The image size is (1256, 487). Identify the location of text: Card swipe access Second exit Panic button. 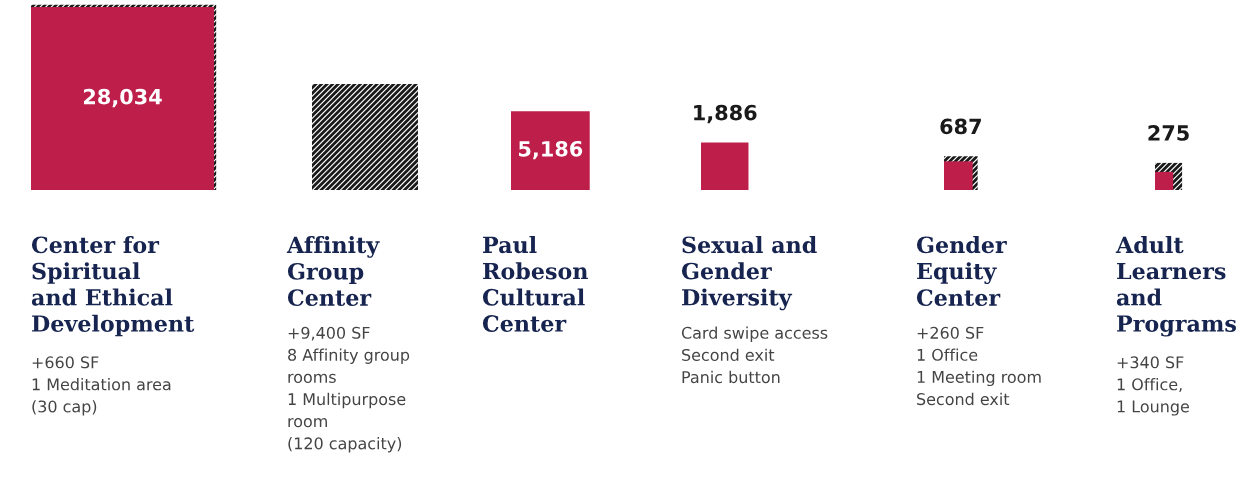
(754, 355).